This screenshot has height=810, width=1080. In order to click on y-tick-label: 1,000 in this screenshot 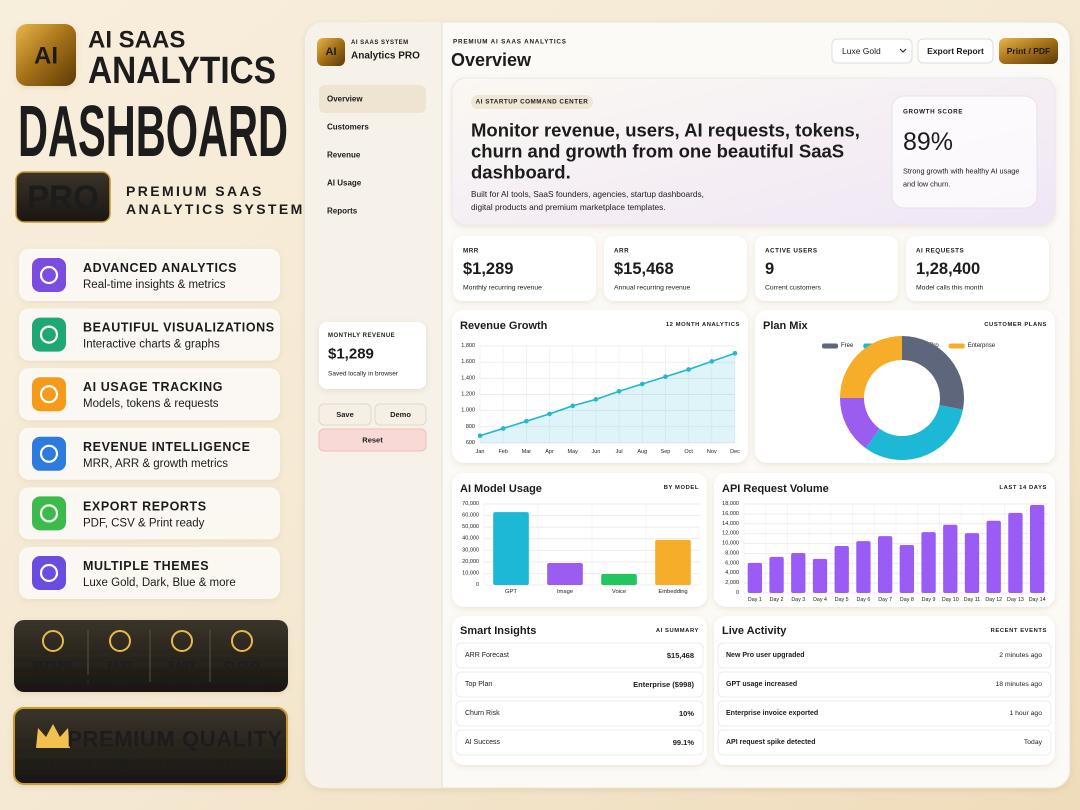, I will do `click(468, 411)`.